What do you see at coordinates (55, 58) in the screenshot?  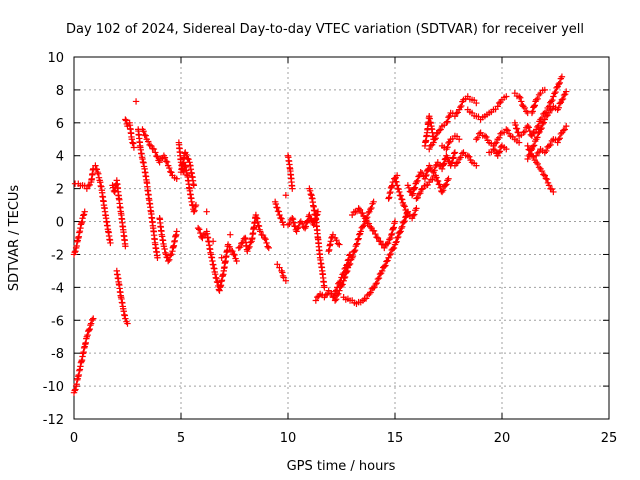 I see `y-tick-label: 10` at bounding box center [55, 58].